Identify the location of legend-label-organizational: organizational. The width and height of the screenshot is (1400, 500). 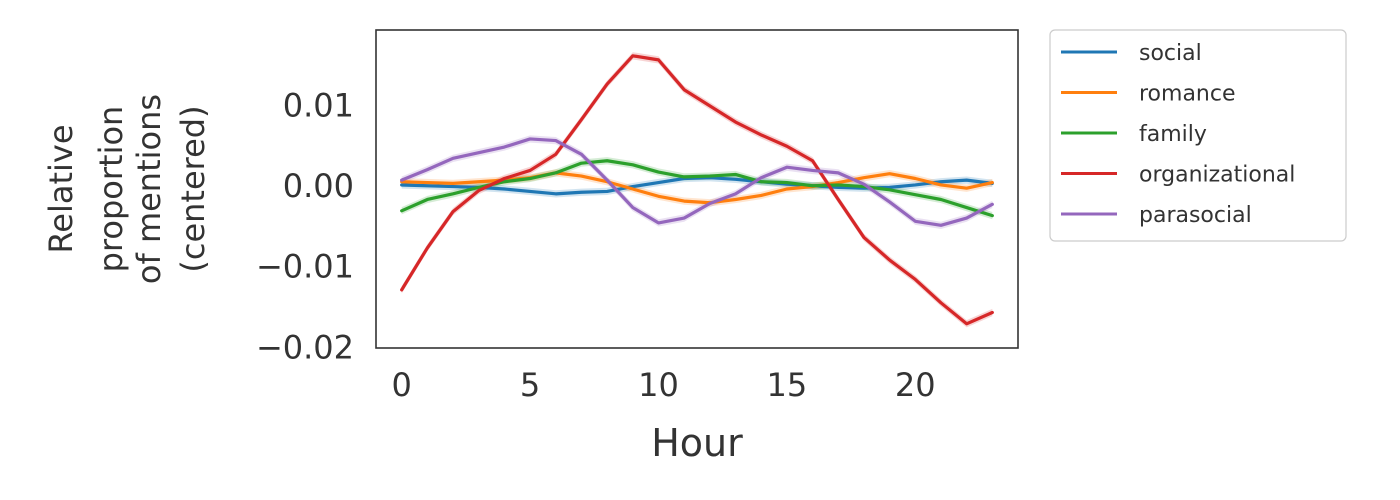
(1217, 175).